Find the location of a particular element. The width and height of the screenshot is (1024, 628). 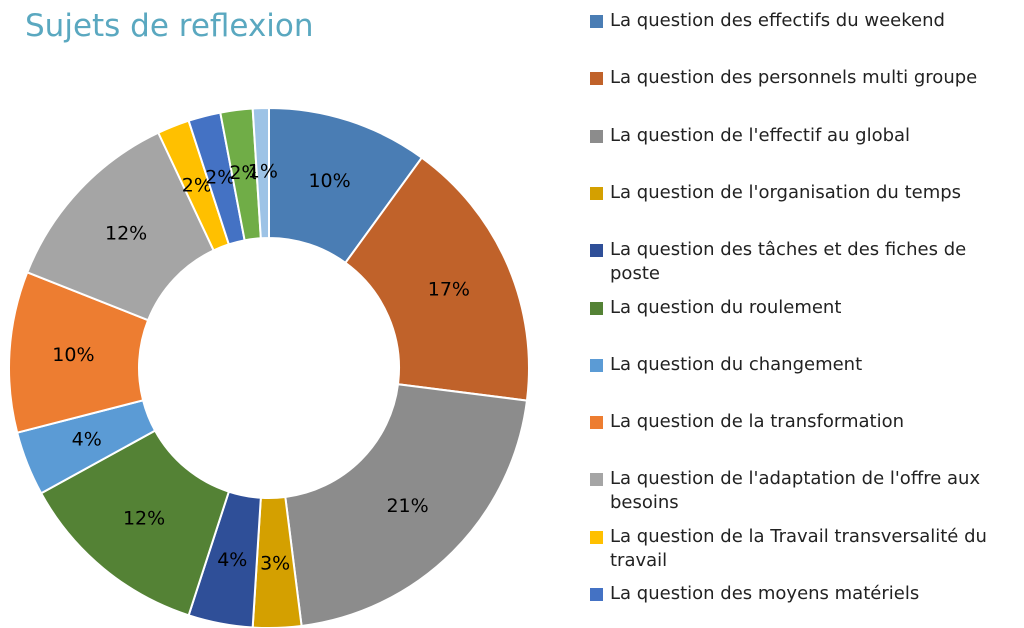

legend-item: La question du roulement is located at coordinates (802, 308).